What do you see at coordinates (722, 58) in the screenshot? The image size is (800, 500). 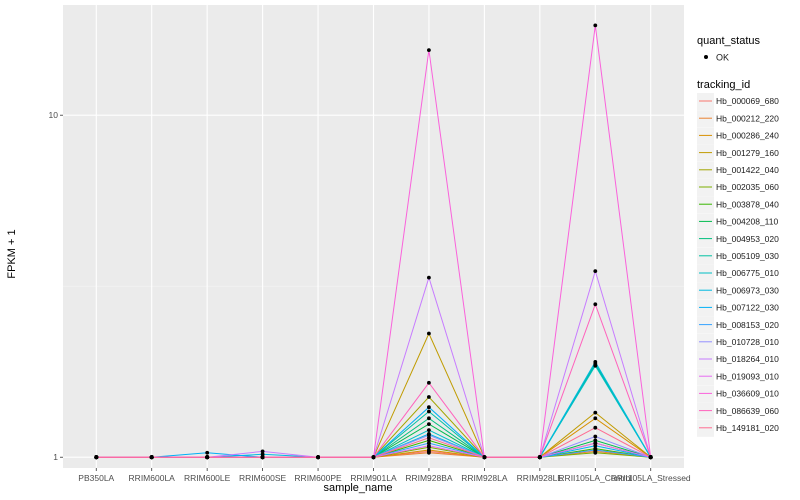 I see `legend-shape-label: OK` at bounding box center [722, 58].